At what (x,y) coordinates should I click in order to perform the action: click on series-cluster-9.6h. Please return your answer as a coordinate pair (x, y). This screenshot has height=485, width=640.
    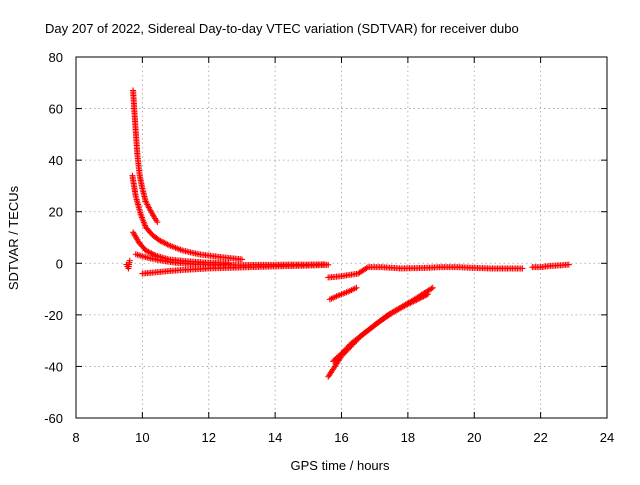
    Looking at the image, I should click on (128, 264).